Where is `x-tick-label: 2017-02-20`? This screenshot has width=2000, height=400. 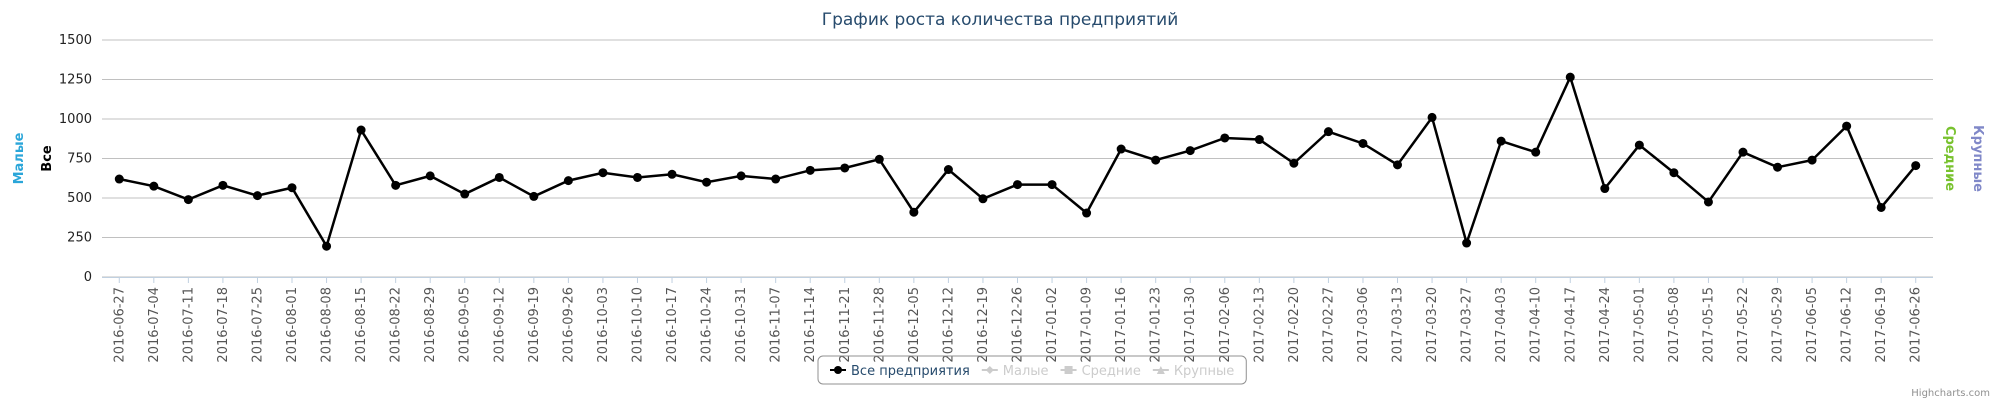 x-tick-label: 2017-02-20 is located at coordinates (1294, 325).